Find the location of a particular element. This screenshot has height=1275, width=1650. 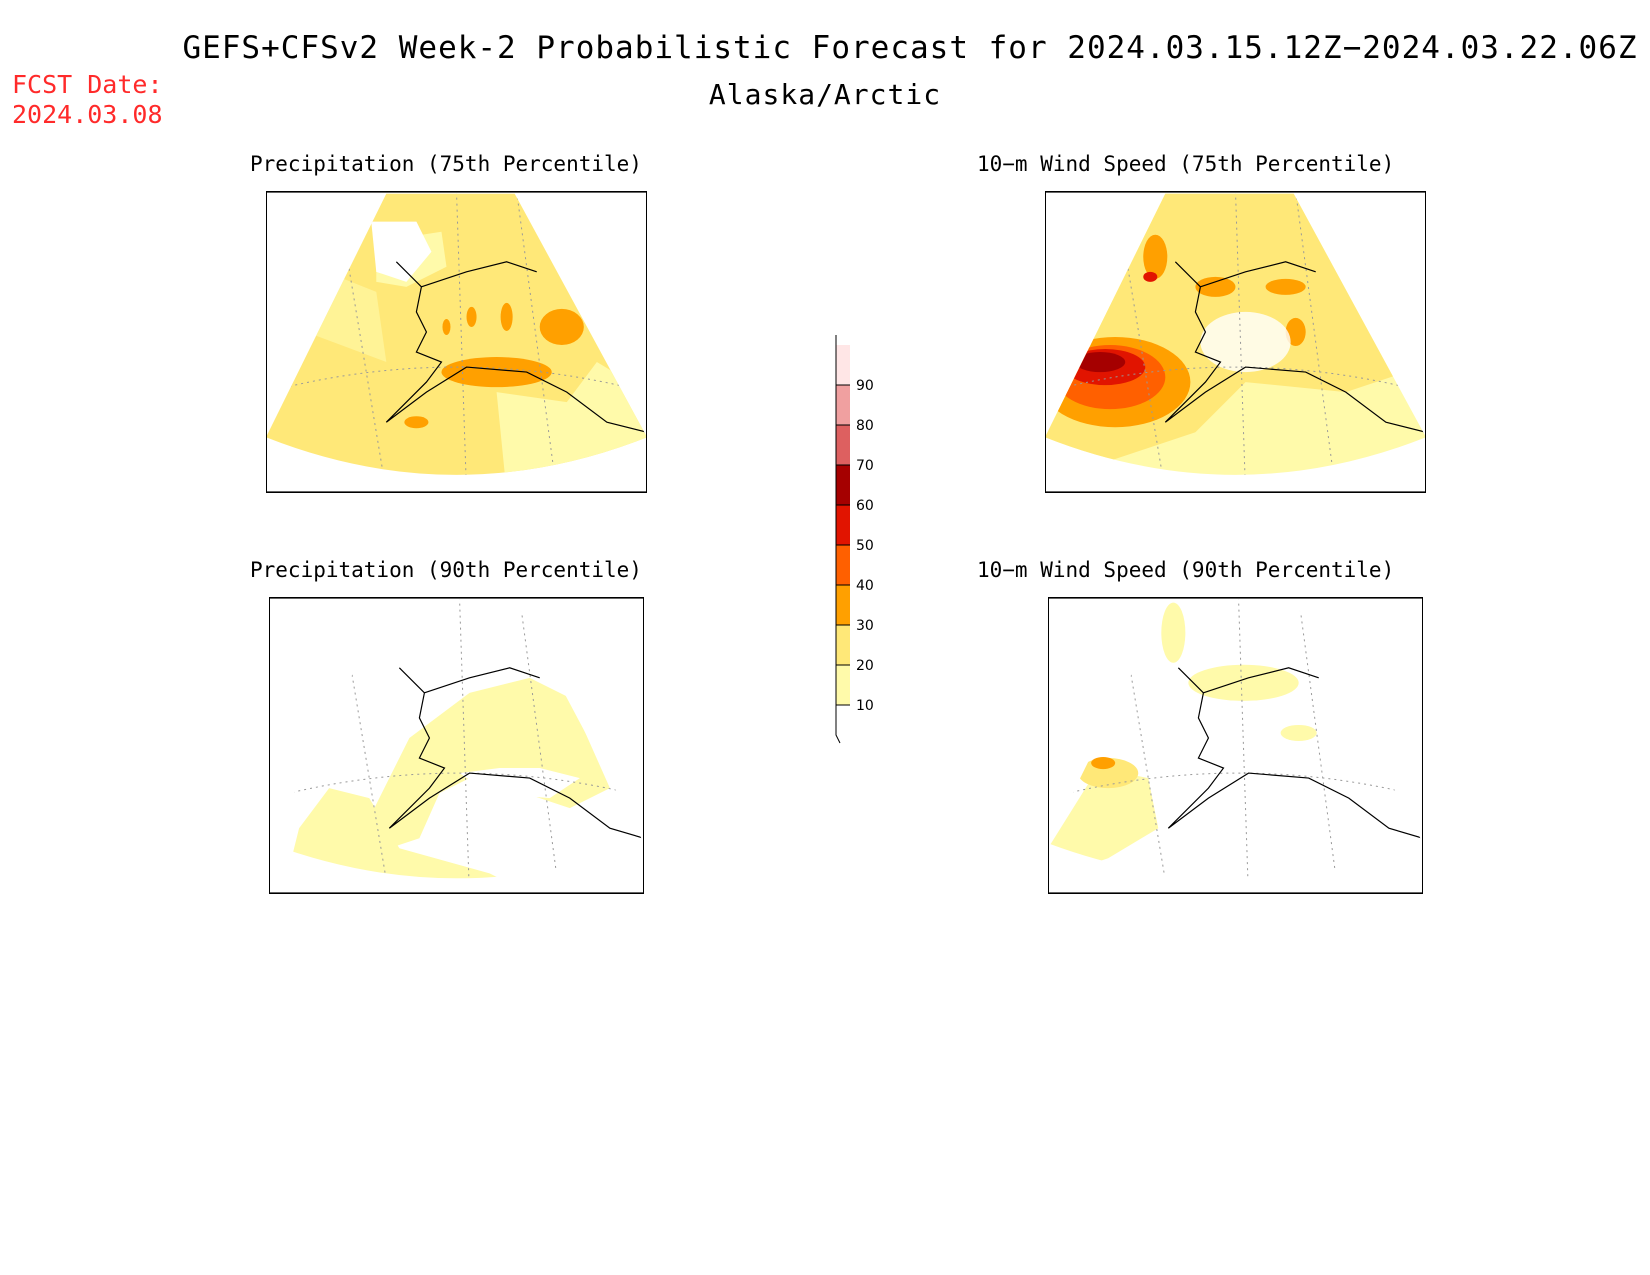

colorbar-tick-label: 80 is located at coordinates (865, 426).